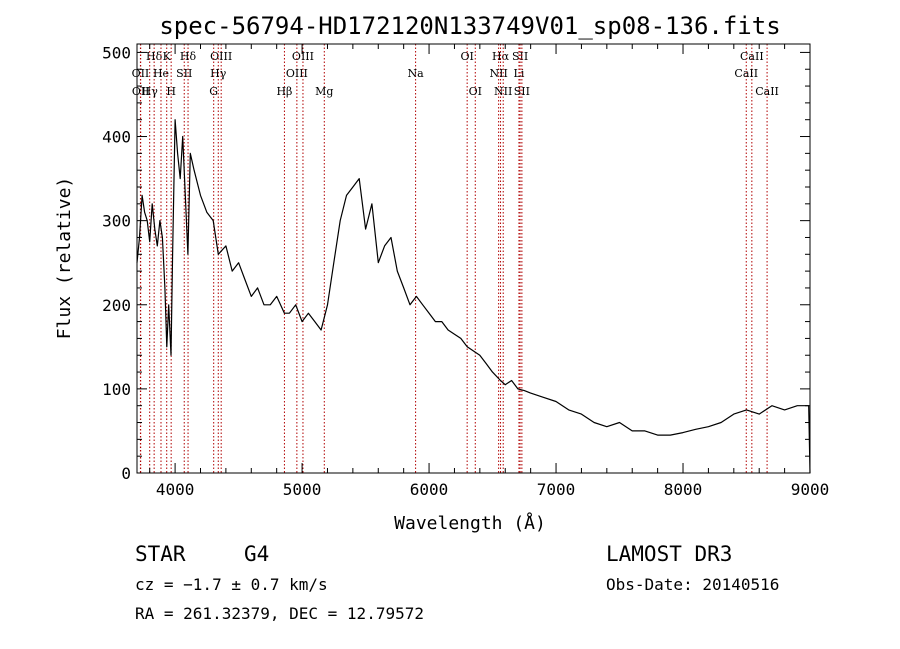 Image resolution: width=900 pixels, height=649 pixels. I want to click on y-axis-label: Flux (relative), so click(64, 258).